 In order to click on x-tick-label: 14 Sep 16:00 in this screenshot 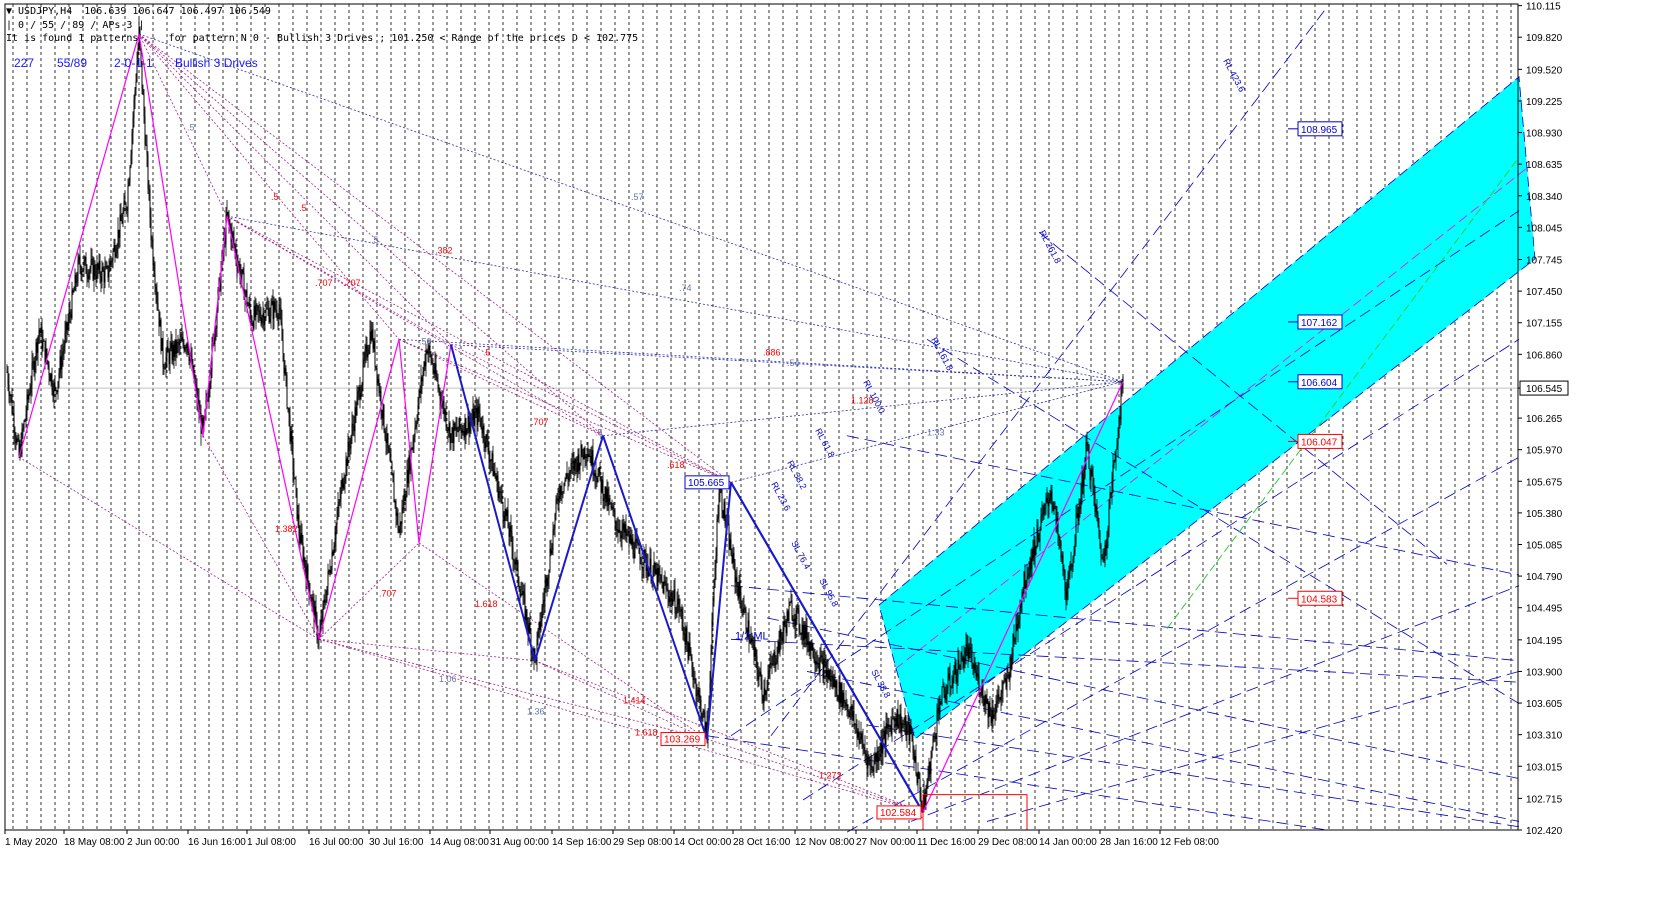, I will do `click(582, 842)`.